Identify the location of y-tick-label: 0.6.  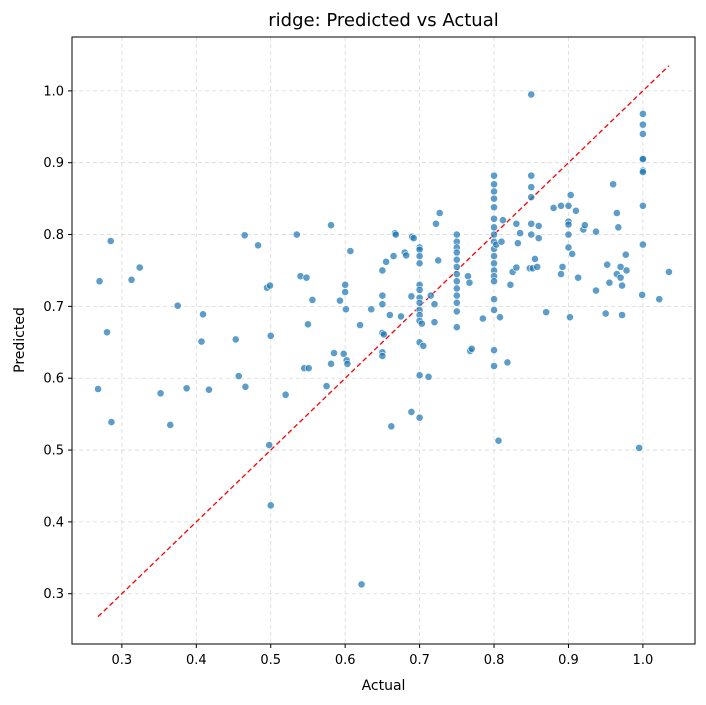
(53, 379).